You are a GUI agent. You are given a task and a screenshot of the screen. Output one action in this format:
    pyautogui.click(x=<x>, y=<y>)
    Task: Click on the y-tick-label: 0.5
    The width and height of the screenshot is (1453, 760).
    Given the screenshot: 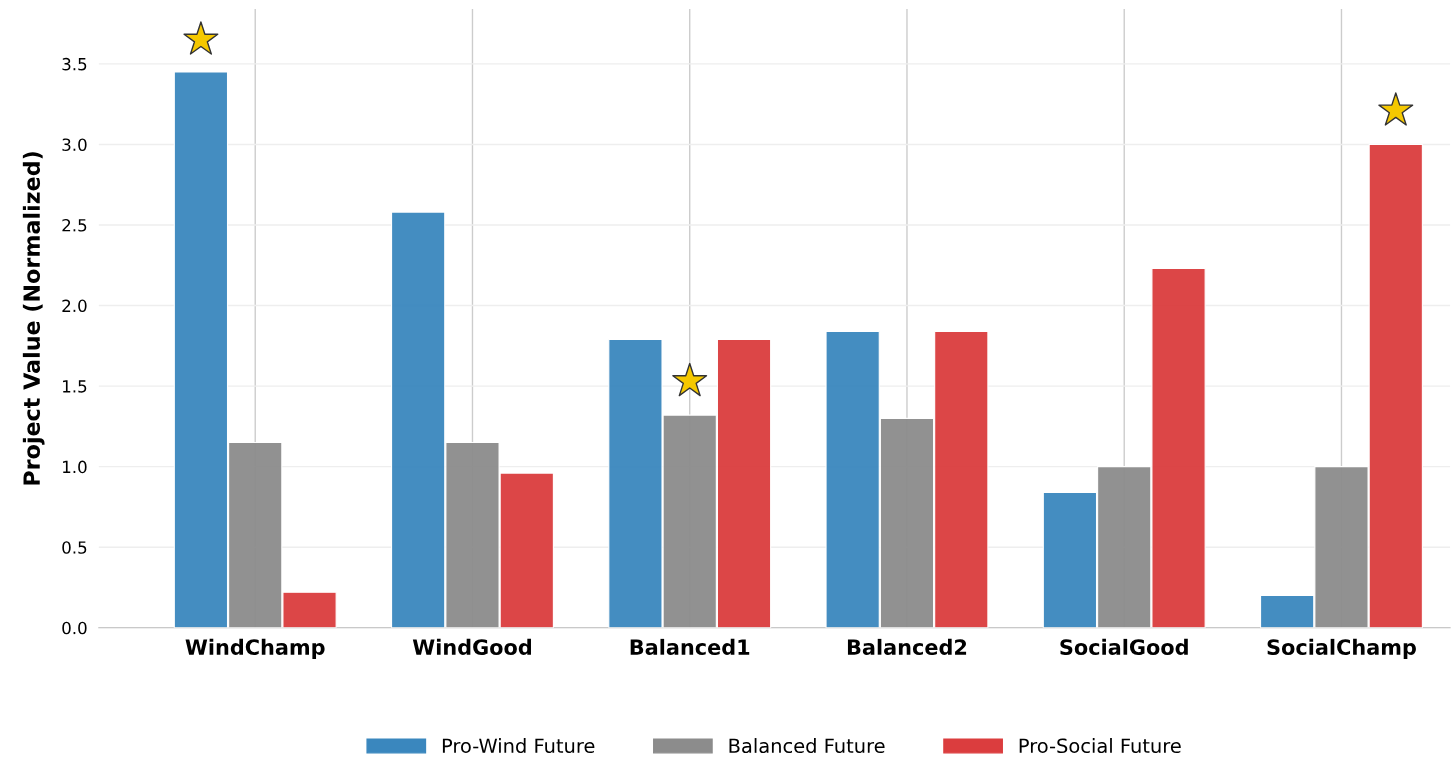 What is the action you would take?
    pyautogui.click(x=74, y=547)
    